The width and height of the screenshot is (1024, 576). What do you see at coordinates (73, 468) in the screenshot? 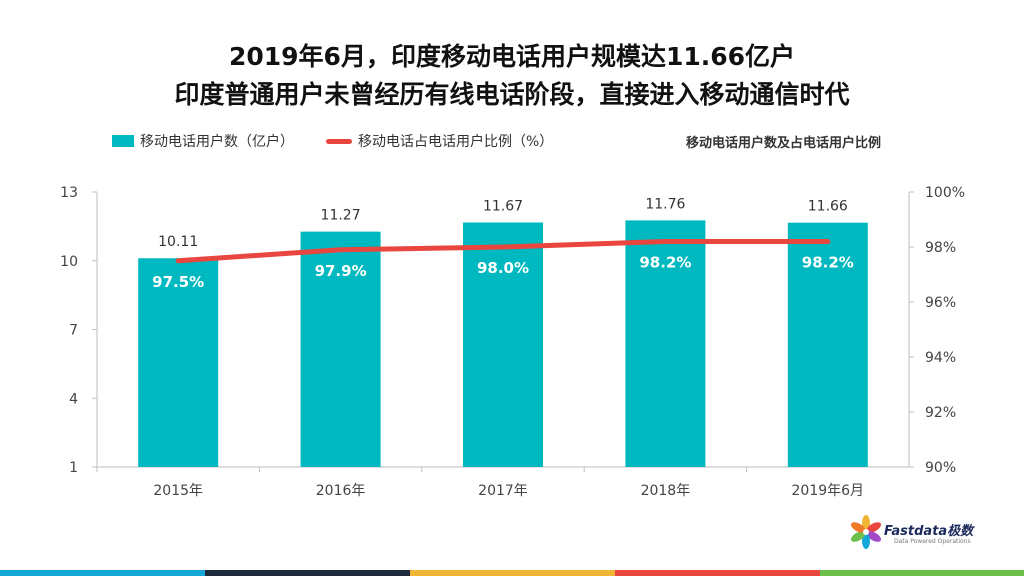
I see `y-tick-label-left: 1` at bounding box center [73, 468].